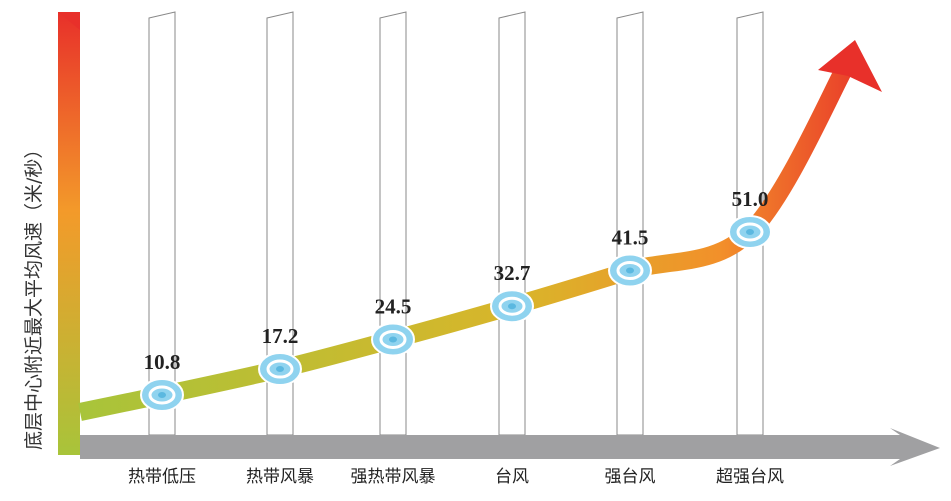  Describe the element at coordinates (34, 295) in the screenshot. I see `y-axis-label: 底层中心附近最大平均风速（米/秒）` at that location.